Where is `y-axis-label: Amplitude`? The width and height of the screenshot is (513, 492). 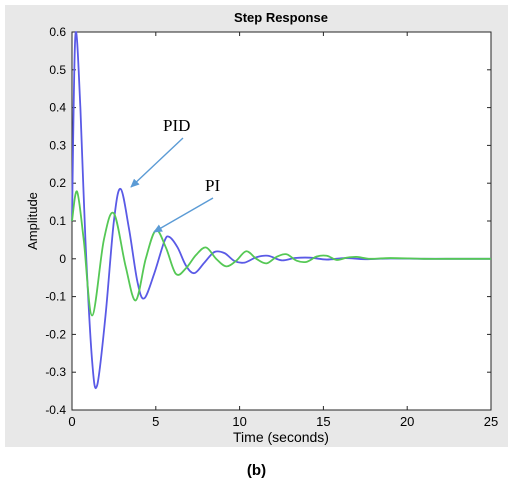 y-axis-label: Amplitude is located at coordinates (32, 221).